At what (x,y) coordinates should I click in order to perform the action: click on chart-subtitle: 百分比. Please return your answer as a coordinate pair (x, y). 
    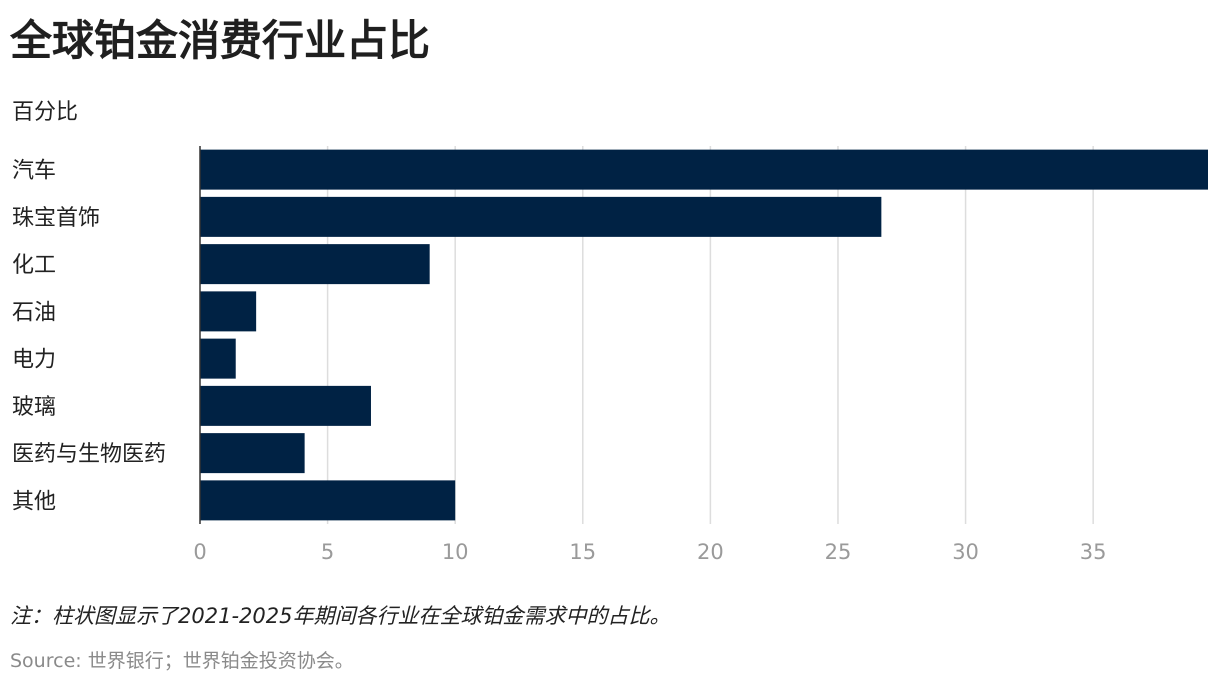
    Looking at the image, I should click on (45, 112).